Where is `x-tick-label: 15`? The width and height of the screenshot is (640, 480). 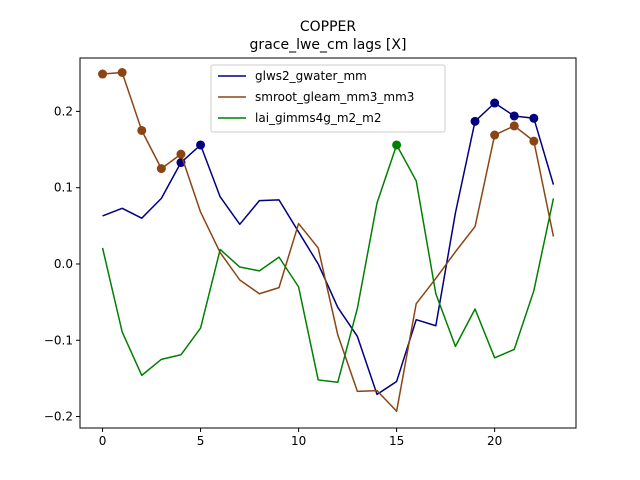
x-tick-label: 15 is located at coordinates (396, 441).